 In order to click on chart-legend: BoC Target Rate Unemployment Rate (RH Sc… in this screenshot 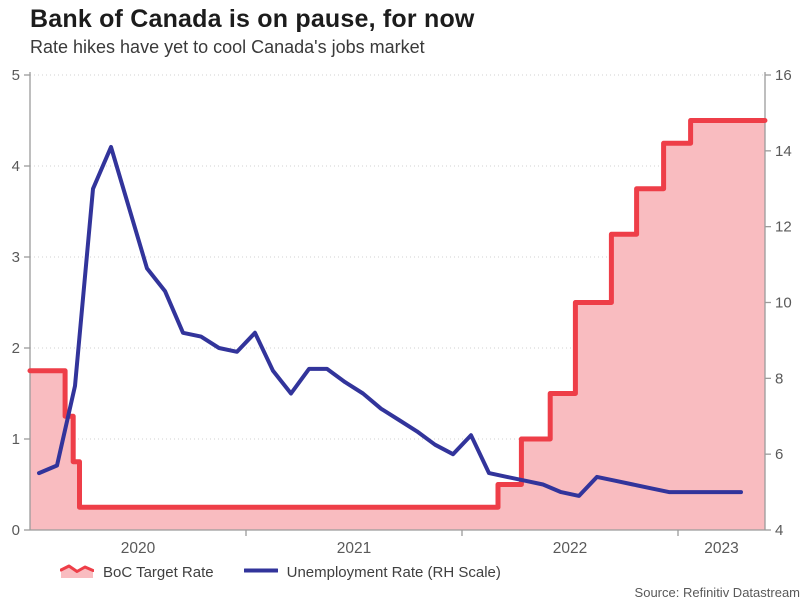, I will do `click(280, 572)`.